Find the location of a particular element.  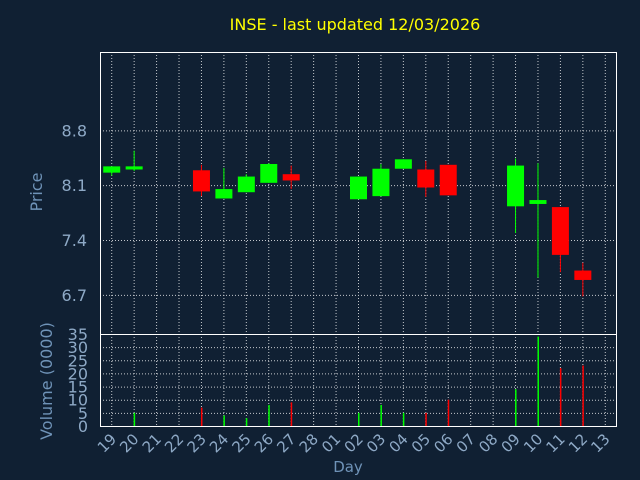

chart-title: INSE - last updated 12/03/2026 is located at coordinates (355, 24).